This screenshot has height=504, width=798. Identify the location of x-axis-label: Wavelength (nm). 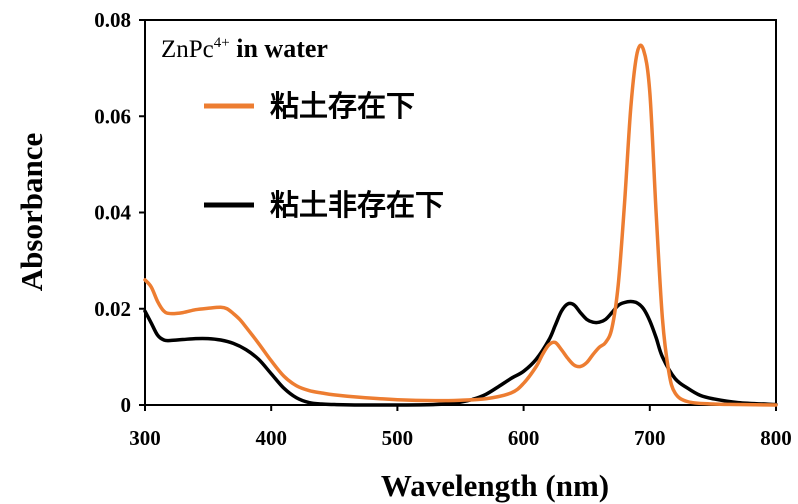
(495, 485).